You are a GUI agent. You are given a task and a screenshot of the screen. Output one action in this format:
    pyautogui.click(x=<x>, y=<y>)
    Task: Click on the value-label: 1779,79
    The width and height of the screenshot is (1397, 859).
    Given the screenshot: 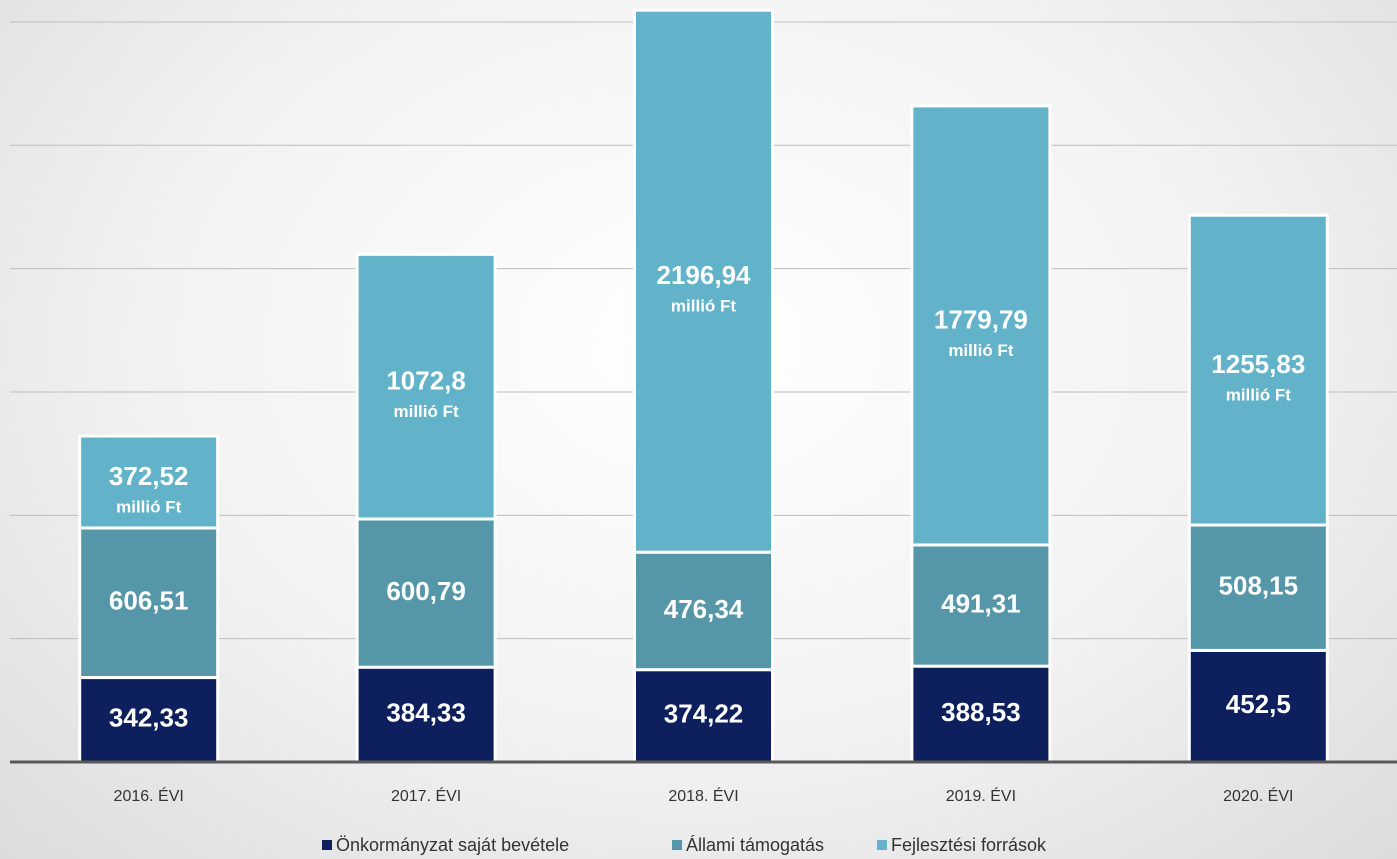 What is the action you would take?
    pyautogui.click(x=981, y=319)
    